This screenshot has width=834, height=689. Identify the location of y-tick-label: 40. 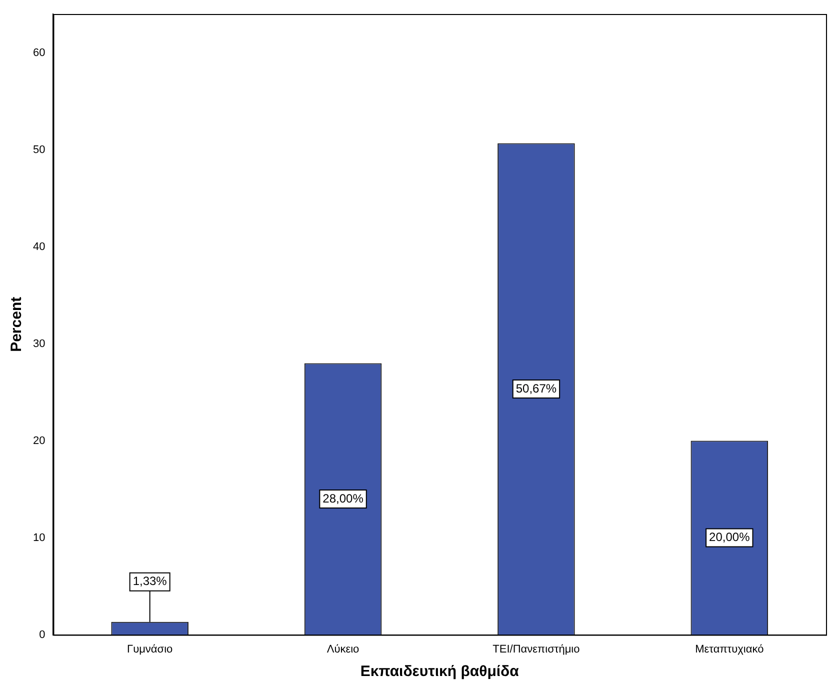
(39, 246).